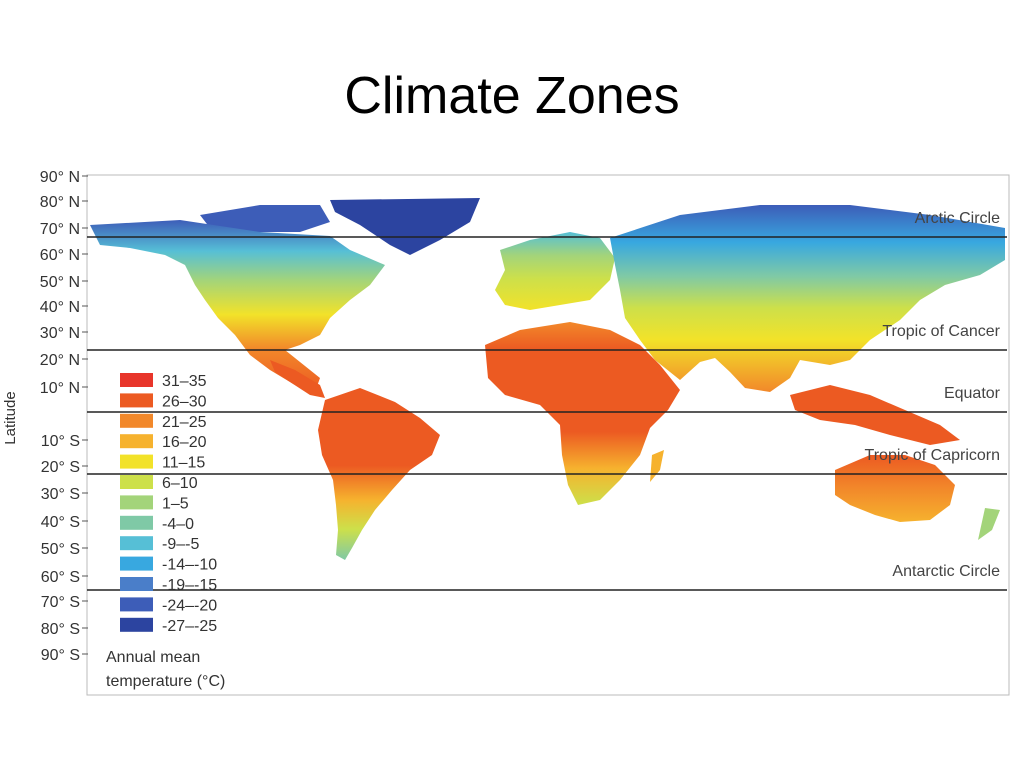  What do you see at coordinates (10, 417) in the screenshot?
I see `latitude-axis-label: Latitude` at bounding box center [10, 417].